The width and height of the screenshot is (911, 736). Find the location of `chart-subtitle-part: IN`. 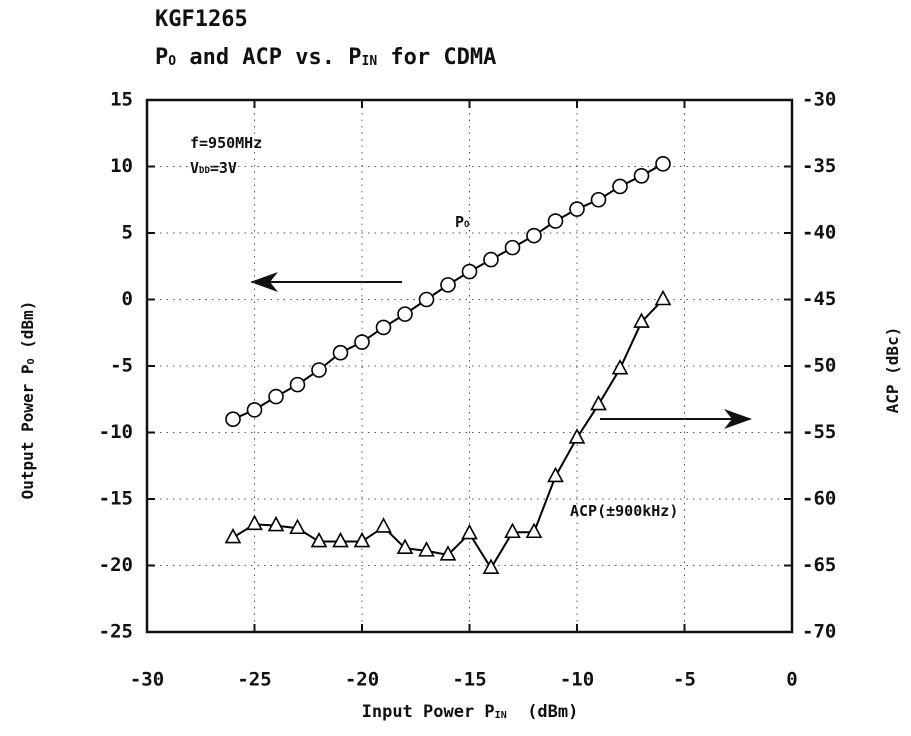

chart-subtitle-part: IN is located at coordinates (370, 61).